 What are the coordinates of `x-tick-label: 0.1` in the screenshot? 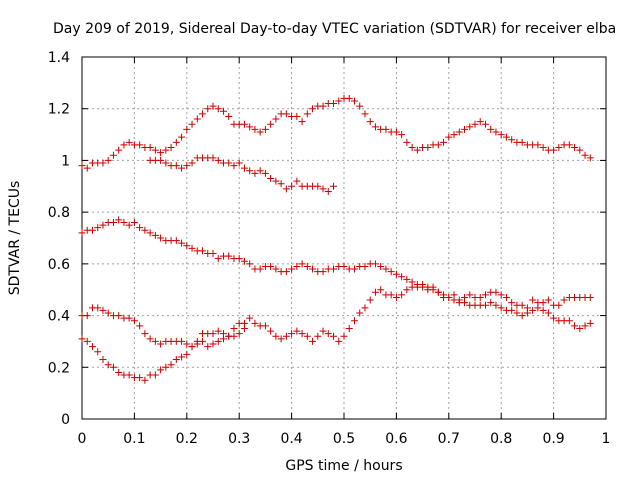 It's located at (134, 439).